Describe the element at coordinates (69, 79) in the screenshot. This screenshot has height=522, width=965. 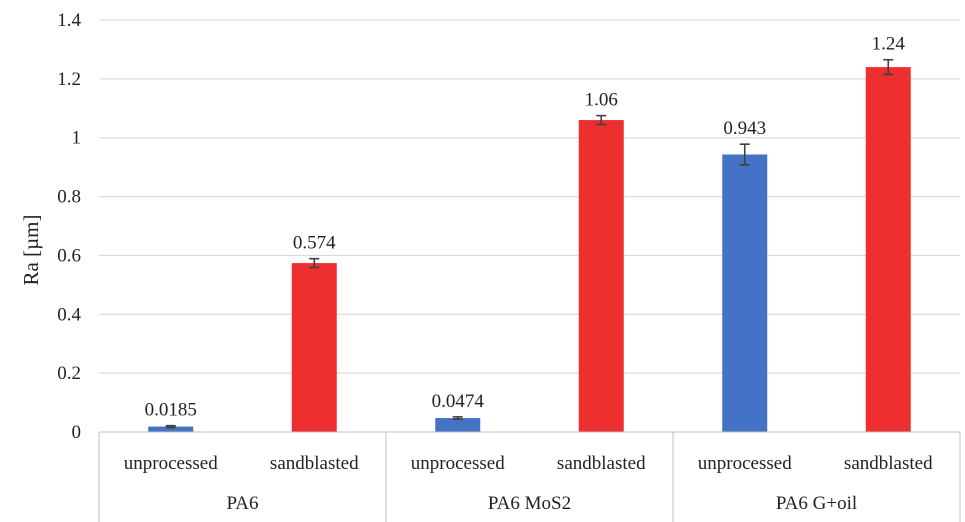
I see `y-tick-label: 1.2` at that location.